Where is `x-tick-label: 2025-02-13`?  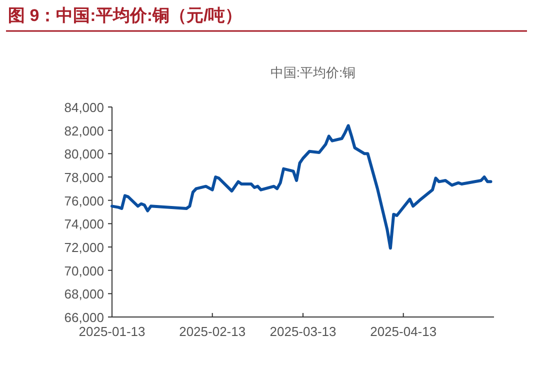
x-tick-label: 2025-02-13 is located at coordinates (212, 331).